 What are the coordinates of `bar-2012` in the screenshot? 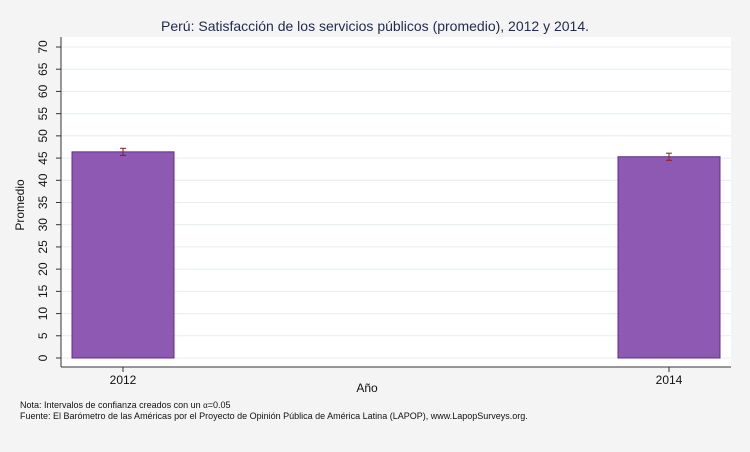 It's located at (123, 255).